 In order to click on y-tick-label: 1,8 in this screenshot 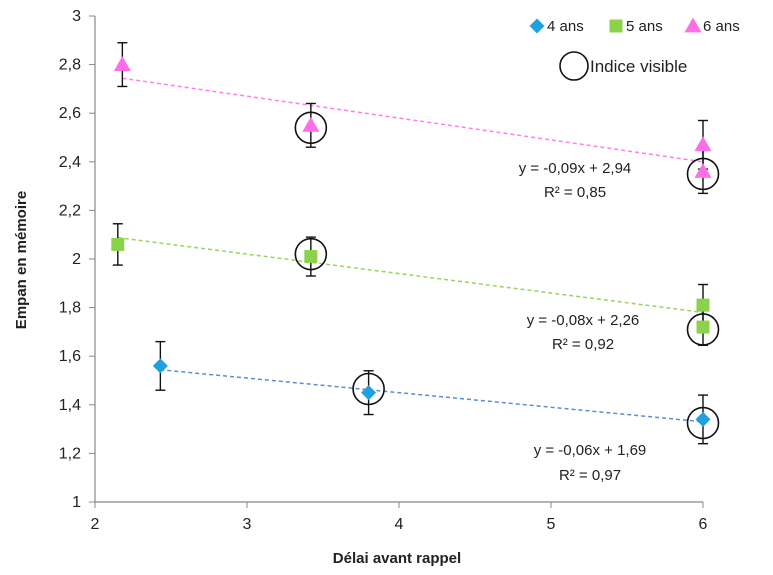, I will do `click(70, 308)`.